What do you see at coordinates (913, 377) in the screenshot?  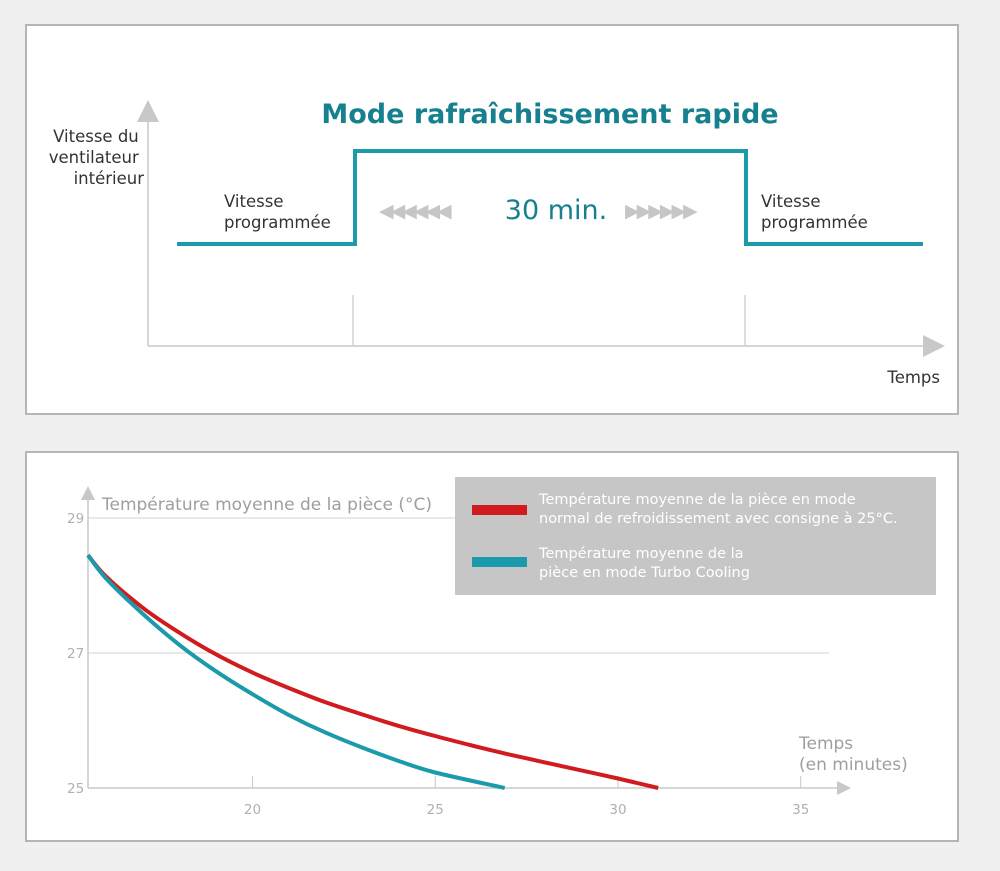 I see `x-axis-label: Temps` at bounding box center [913, 377].